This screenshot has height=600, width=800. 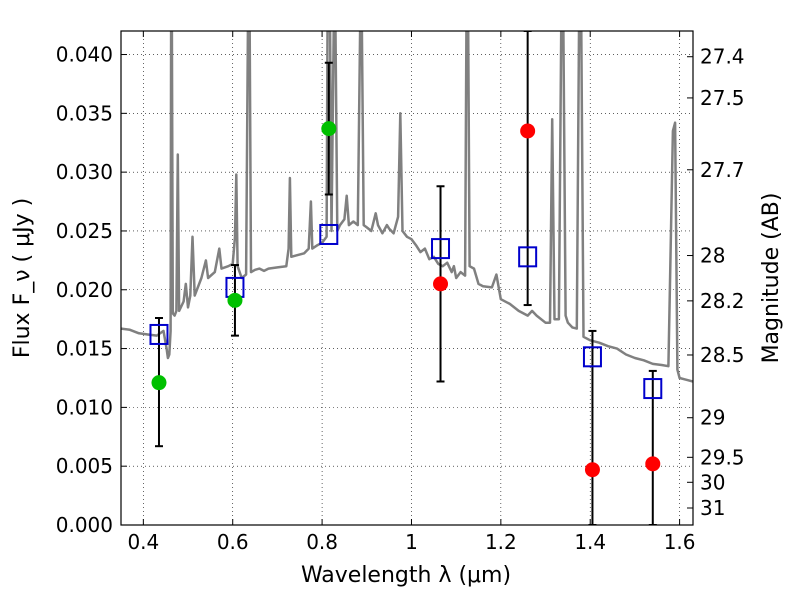 I want to click on y-tick-label: 0.035, so click(x=84, y=113).